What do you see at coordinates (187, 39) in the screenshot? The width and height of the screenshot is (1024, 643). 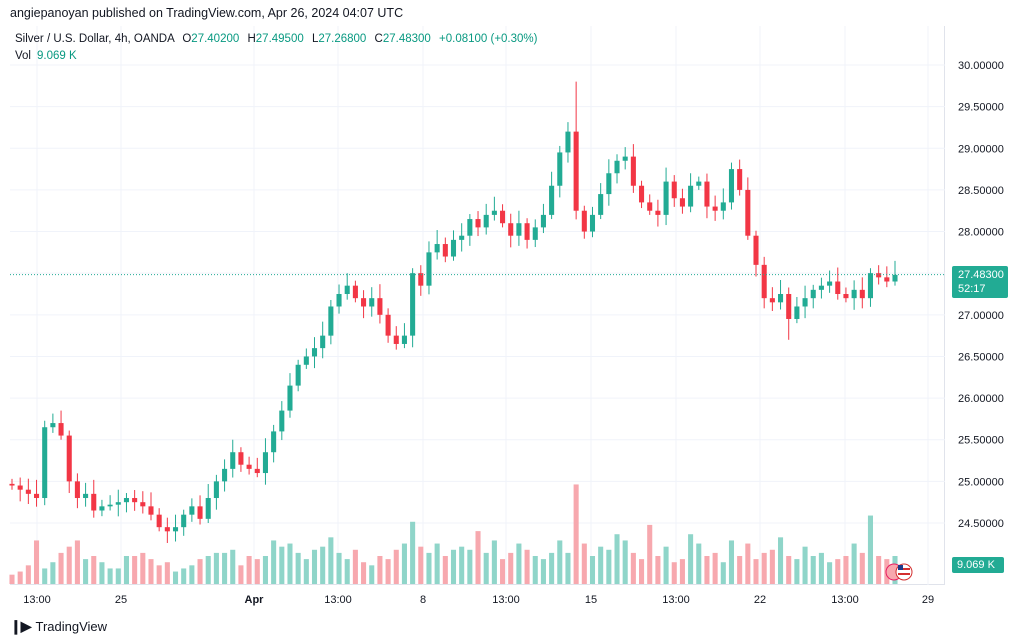 I see `open-label: O` at bounding box center [187, 39].